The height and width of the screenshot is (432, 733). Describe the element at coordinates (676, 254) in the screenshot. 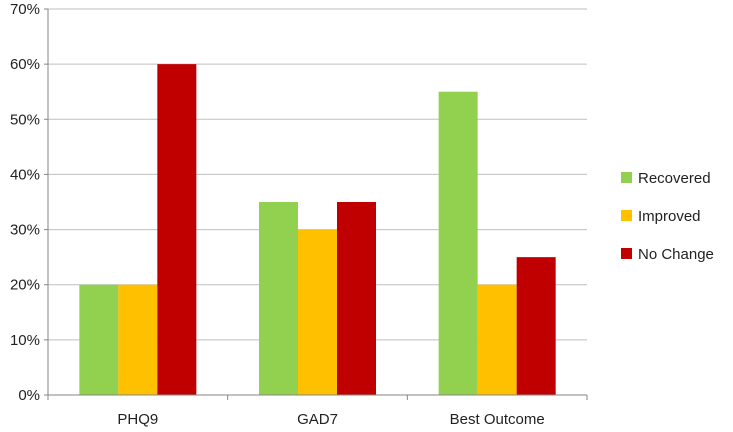

I see `legend-label-no-change: No Change` at that location.